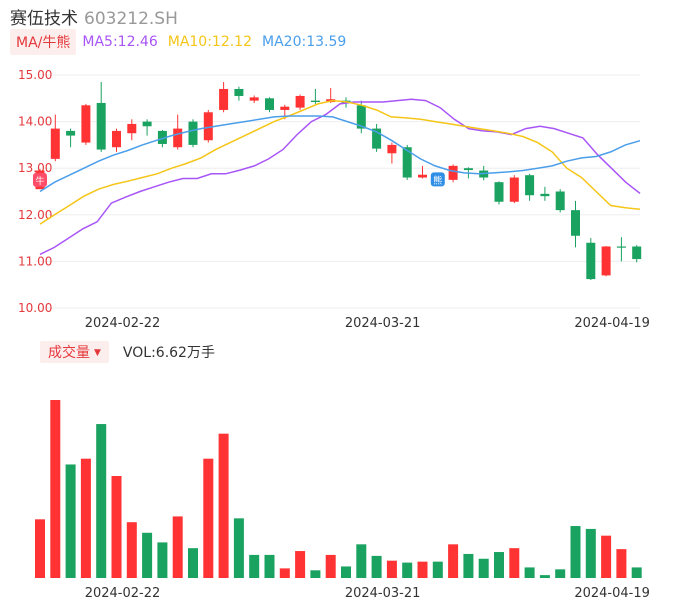 The width and height of the screenshot is (686, 606). What do you see at coordinates (612, 593) in the screenshot?
I see `date-axis-label: 2024-04-19` at bounding box center [612, 593].